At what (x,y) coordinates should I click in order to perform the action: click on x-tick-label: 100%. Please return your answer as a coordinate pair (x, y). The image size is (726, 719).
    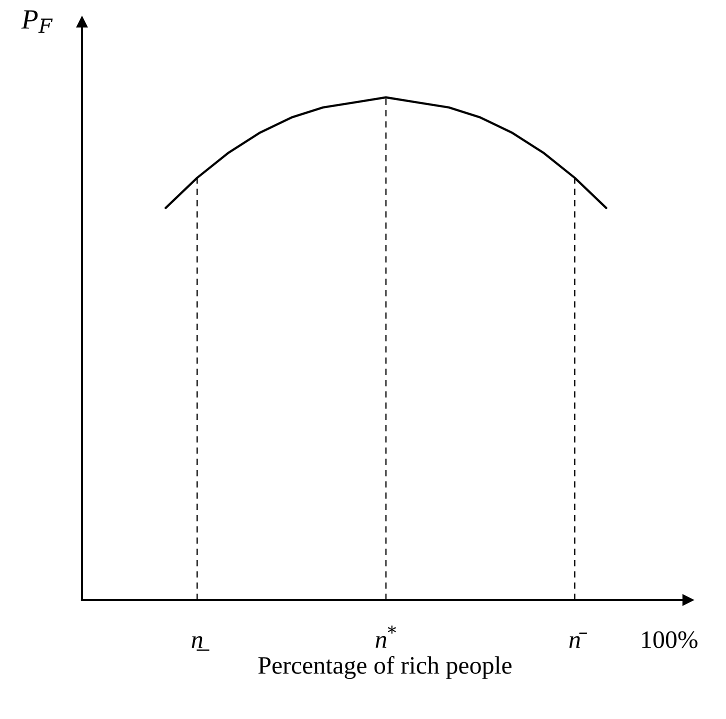
    Looking at the image, I should click on (670, 639).